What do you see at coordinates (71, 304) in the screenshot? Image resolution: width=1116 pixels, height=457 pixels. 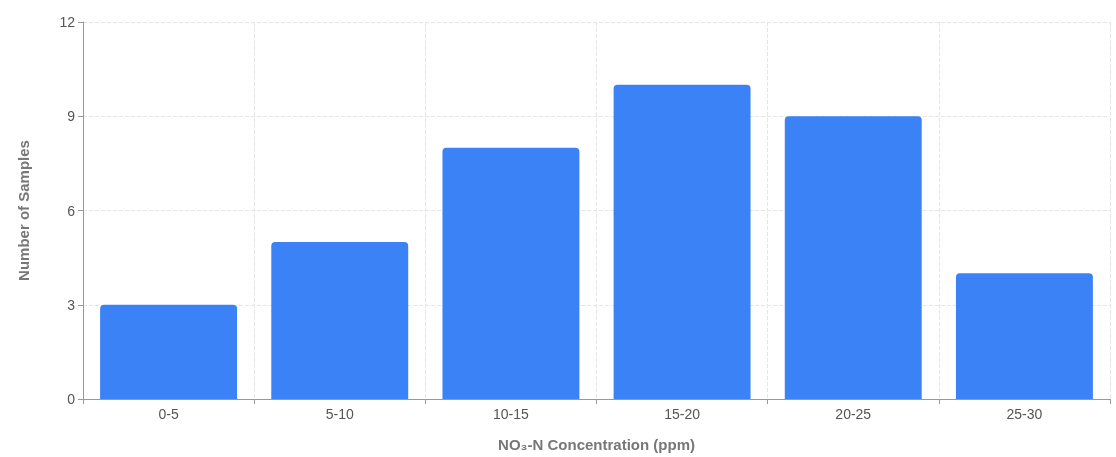 I see `y-tick-label: 3` at bounding box center [71, 304].